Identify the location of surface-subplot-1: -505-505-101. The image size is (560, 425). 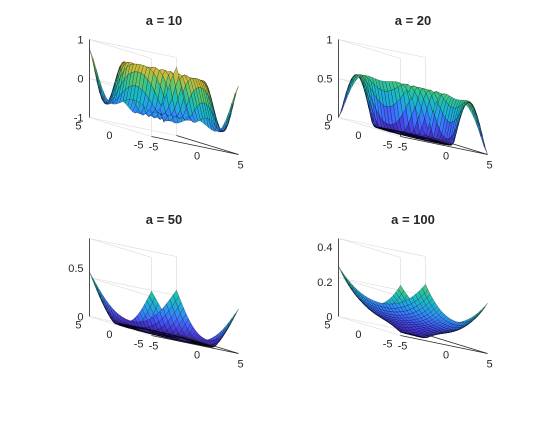
(159, 103).